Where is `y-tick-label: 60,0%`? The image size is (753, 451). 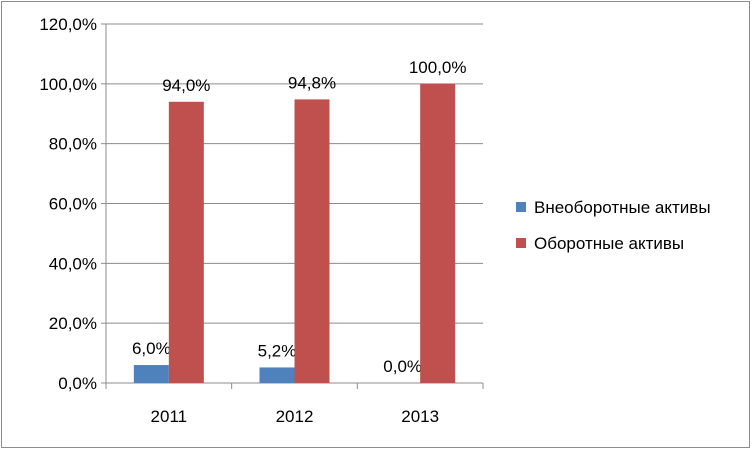 y-tick-label: 60,0% is located at coordinates (73, 204).